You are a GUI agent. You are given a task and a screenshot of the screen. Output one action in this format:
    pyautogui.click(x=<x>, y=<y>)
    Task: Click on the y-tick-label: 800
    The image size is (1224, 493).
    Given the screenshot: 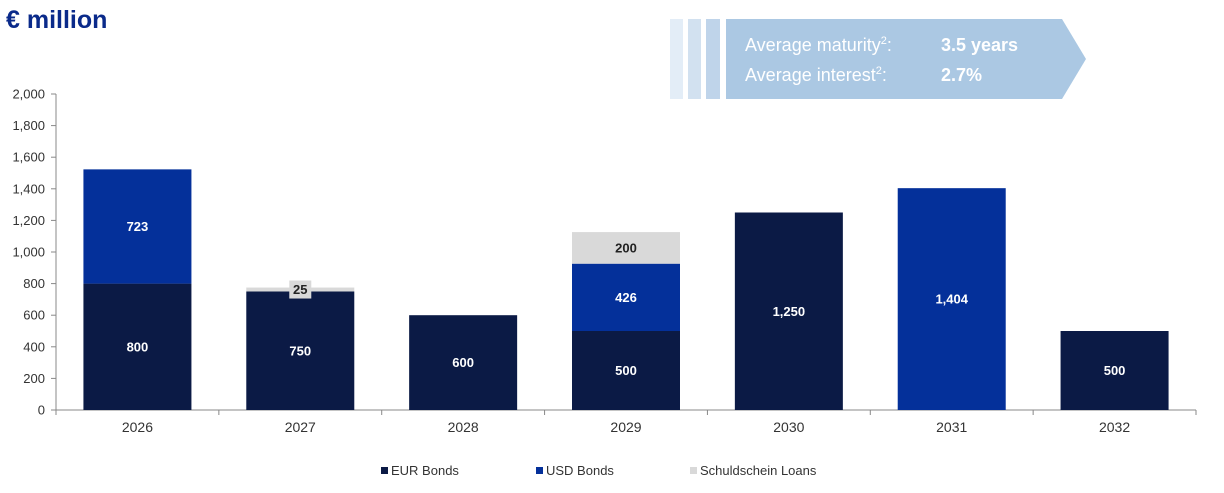 What is the action you would take?
    pyautogui.click(x=34, y=283)
    